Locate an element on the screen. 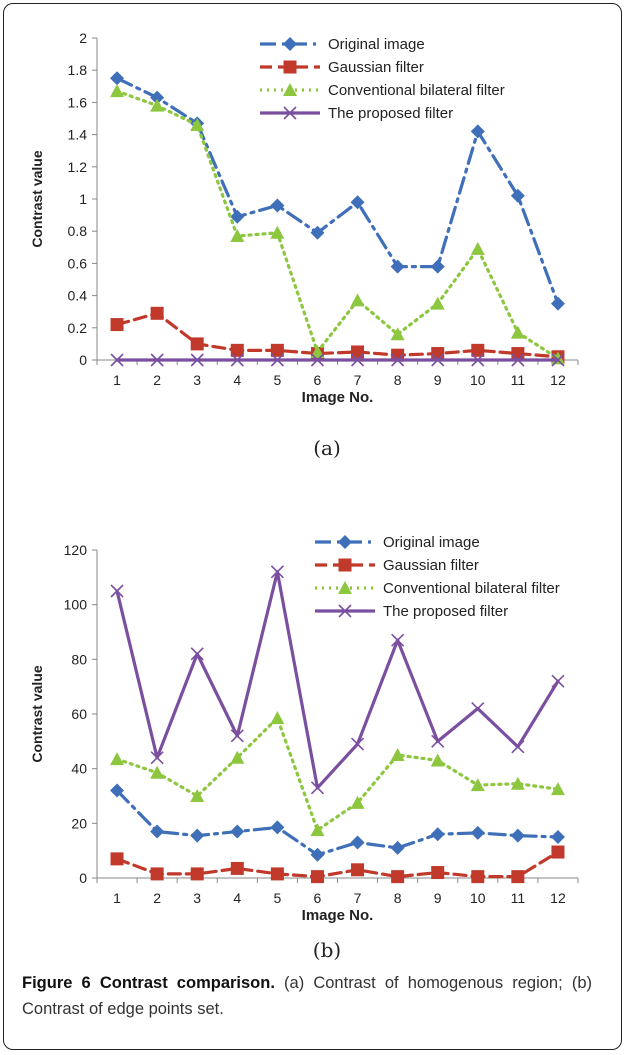 Image resolution: width=627 pixels, height=1055 pixels. y-tick-label: 60 is located at coordinates (79, 714).